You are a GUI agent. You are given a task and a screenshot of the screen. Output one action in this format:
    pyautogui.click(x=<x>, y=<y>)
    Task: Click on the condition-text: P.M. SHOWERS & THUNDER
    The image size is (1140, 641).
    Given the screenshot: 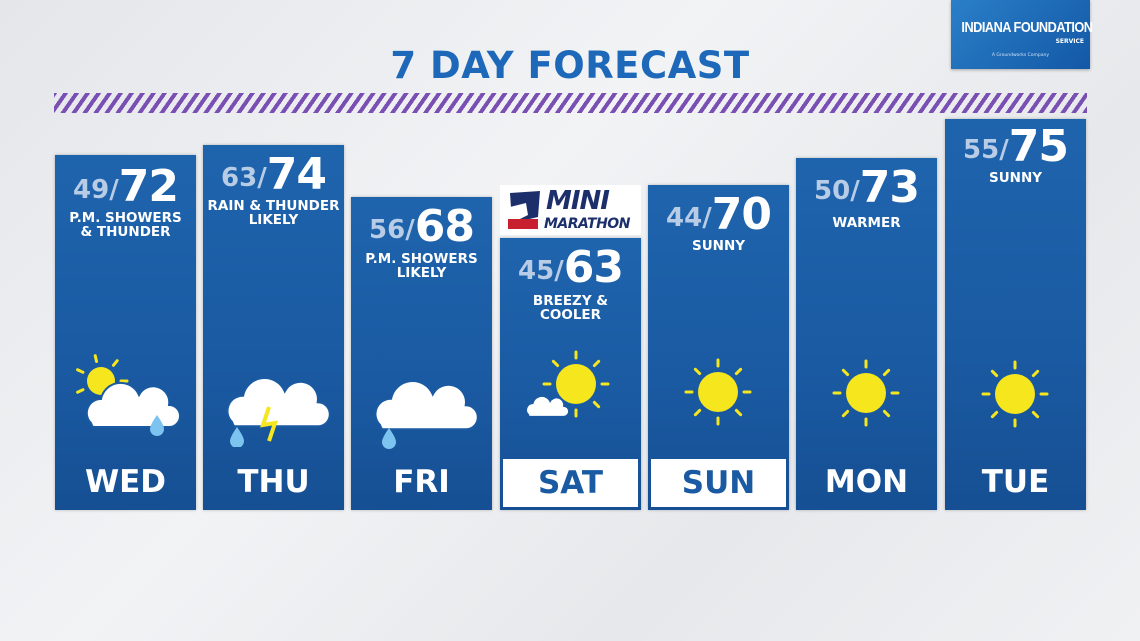 What is the action you would take?
    pyautogui.click(x=125, y=225)
    